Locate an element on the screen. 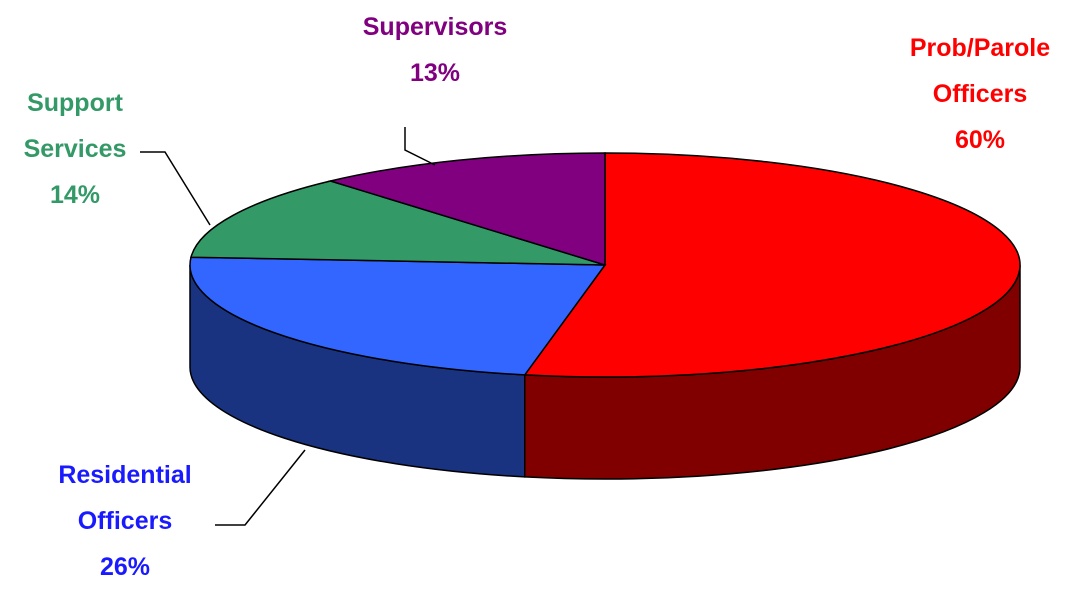 This screenshot has height=590, width=1076. category-label: Prob/Parole Officers is located at coordinates (980, 71).